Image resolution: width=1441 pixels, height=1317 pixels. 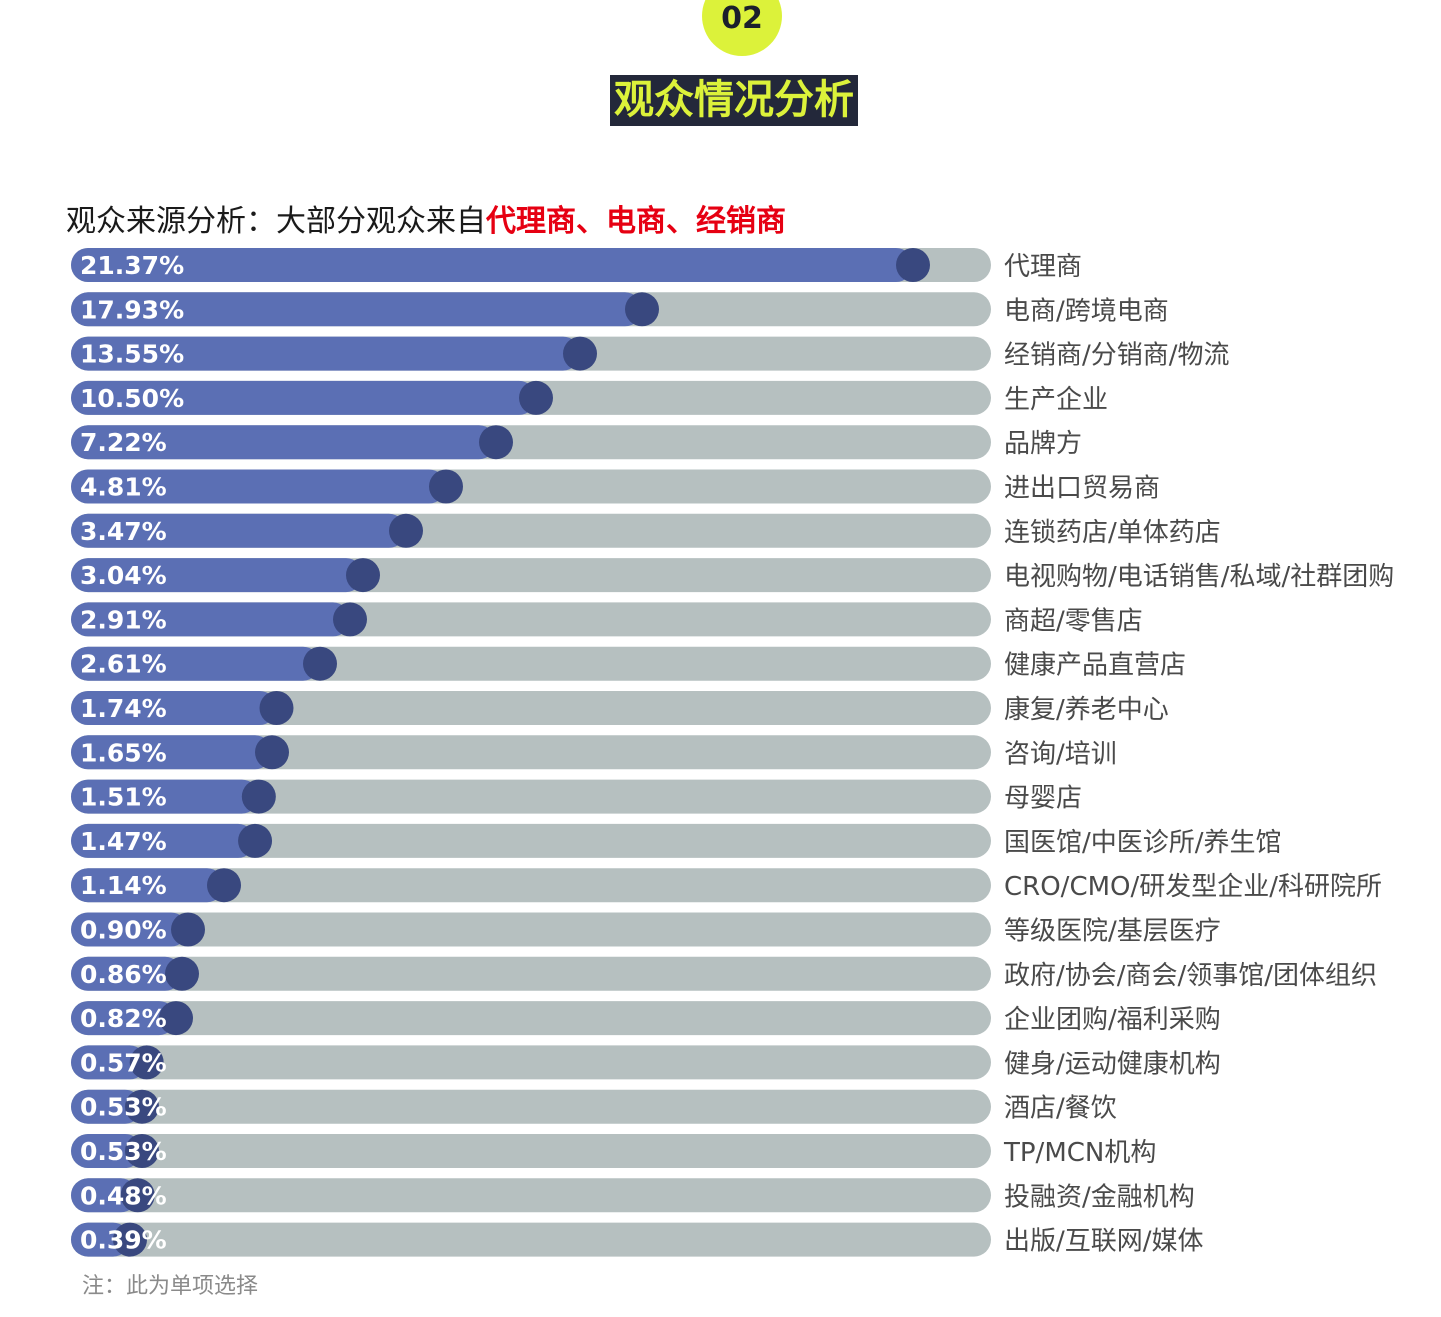 I want to click on section-title: 观众情况分析, so click(x=734, y=100).